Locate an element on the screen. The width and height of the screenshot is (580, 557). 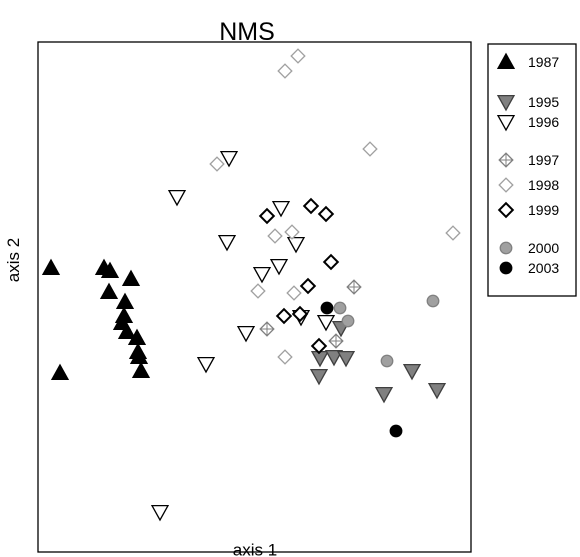
legend-marker-2003 is located at coordinates (506, 268).